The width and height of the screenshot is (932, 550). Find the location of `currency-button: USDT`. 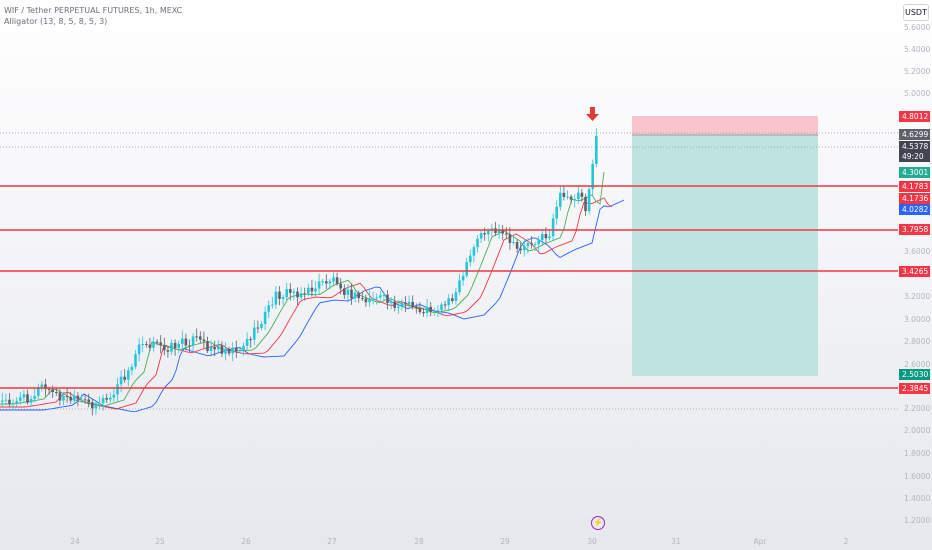

currency-button: USDT is located at coordinates (916, 12).